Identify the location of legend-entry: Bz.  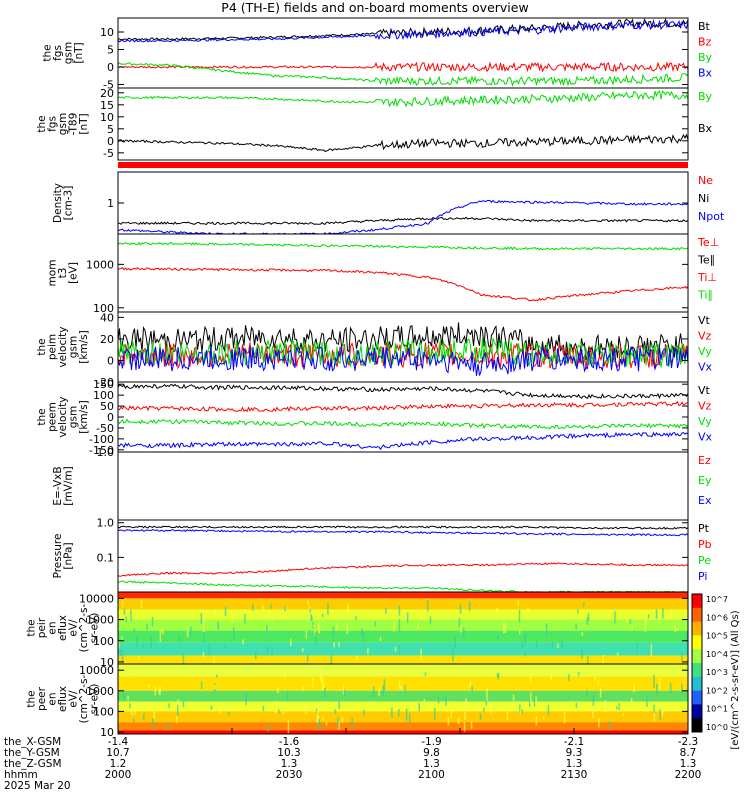
(705, 42).